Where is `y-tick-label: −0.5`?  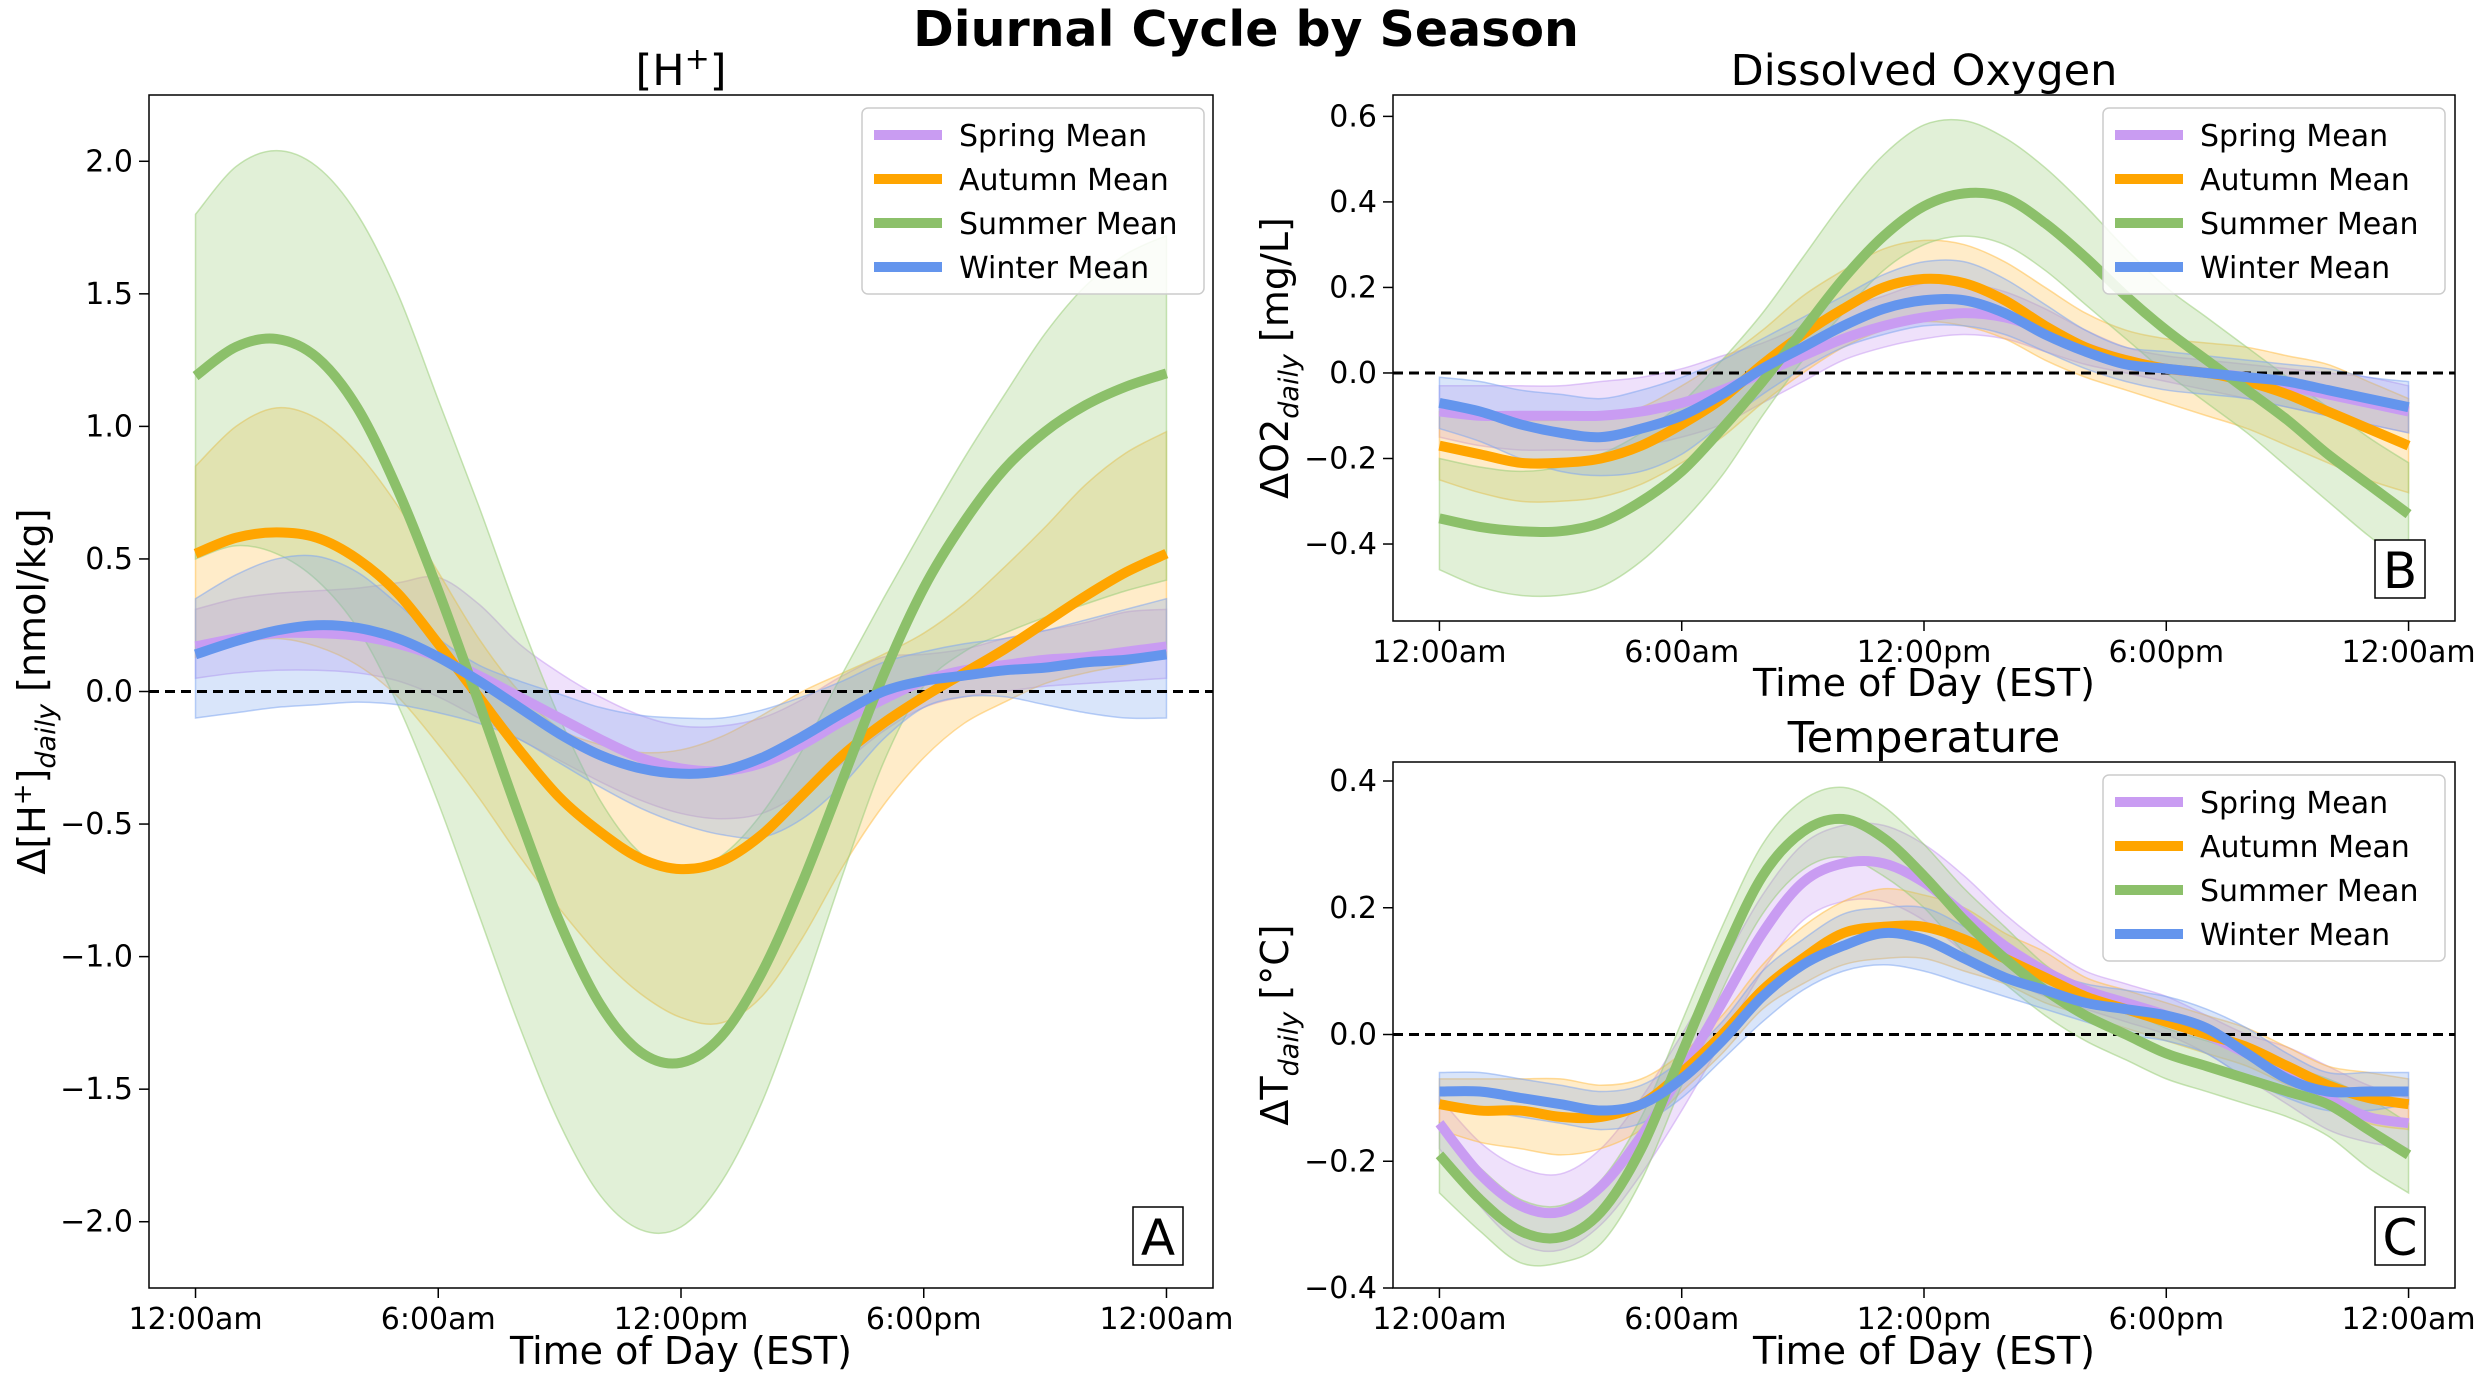 y-tick-label: −0.5 is located at coordinates (96, 824).